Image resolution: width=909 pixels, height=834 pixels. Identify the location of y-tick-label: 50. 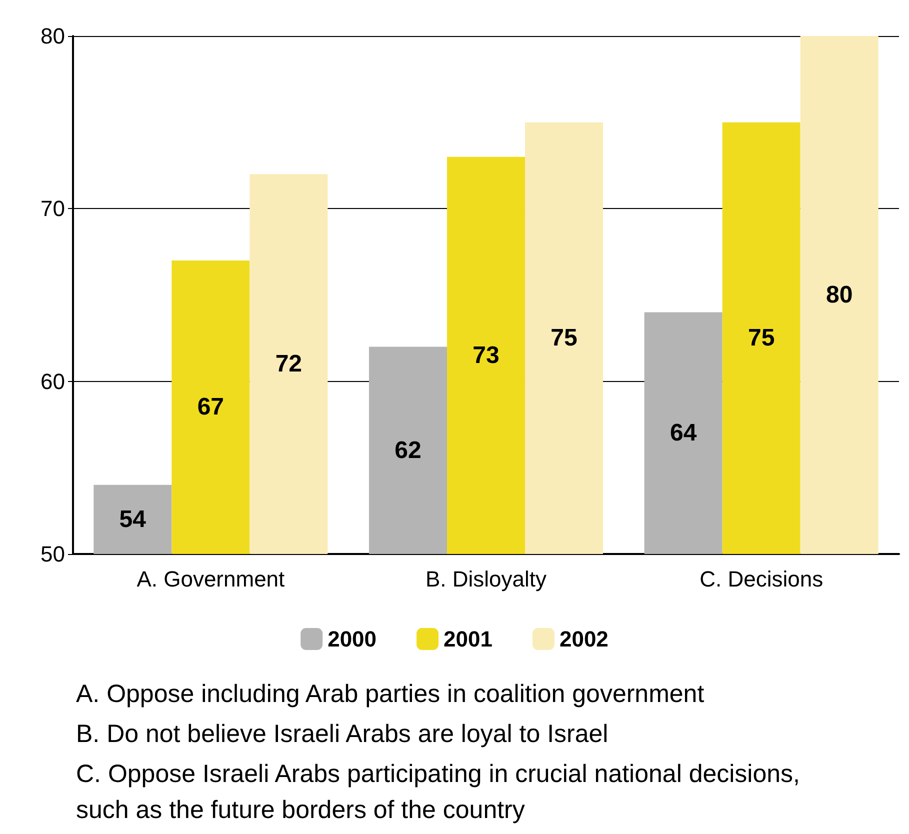
(52, 554).